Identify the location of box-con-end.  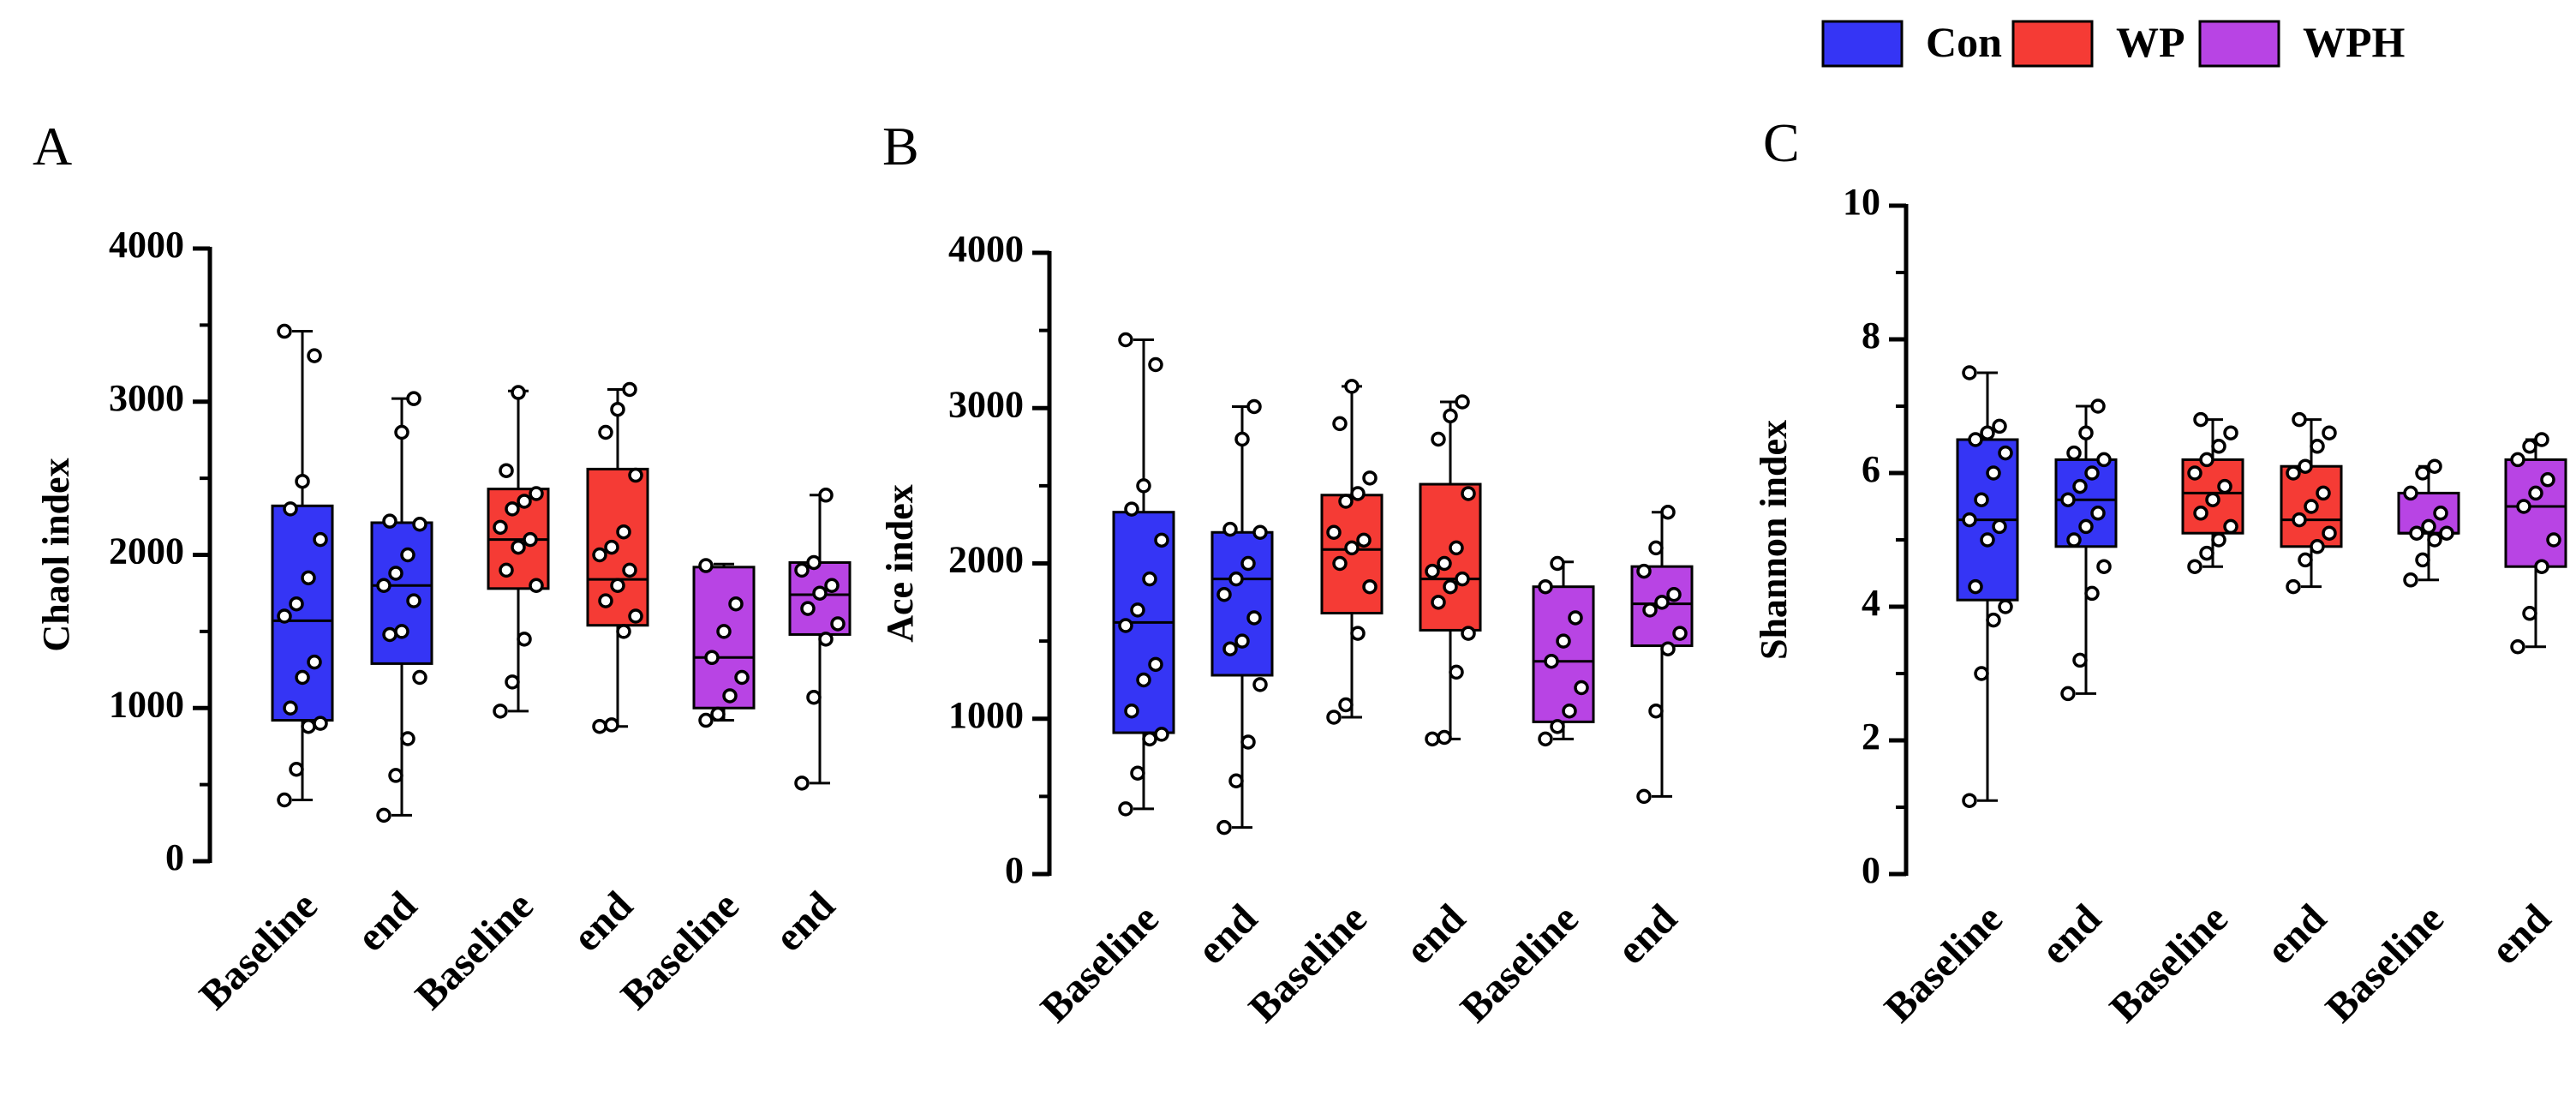
(402, 607).